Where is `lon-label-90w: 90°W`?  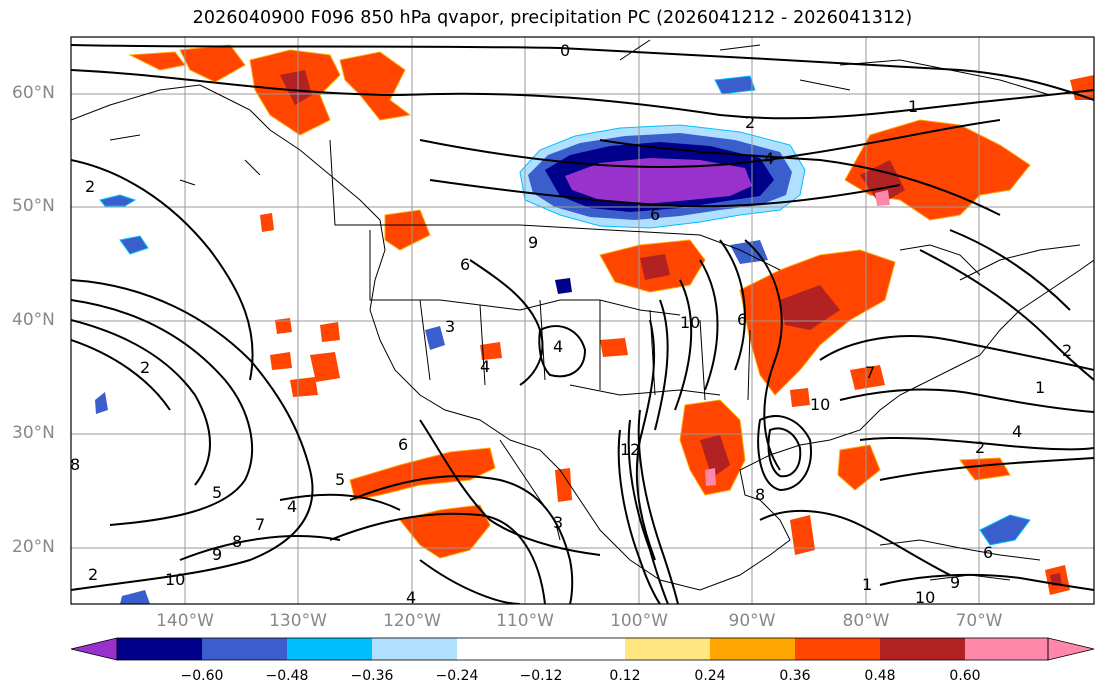 lon-label-90w: 90°W is located at coordinates (752, 621).